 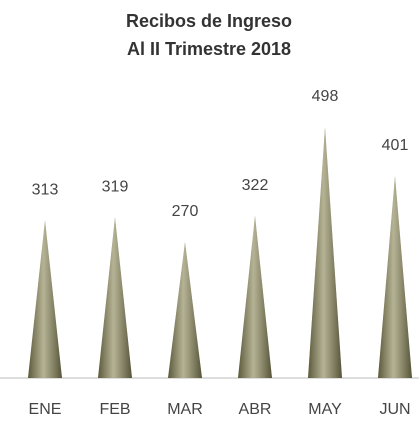 I want to click on chart-subtitle: Al II Trimestre 2018, so click(x=209, y=49).